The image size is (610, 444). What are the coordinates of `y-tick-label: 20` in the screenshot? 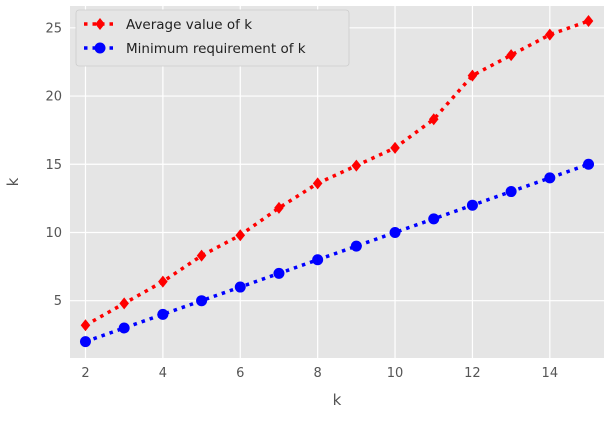 It's located at (53, 97).